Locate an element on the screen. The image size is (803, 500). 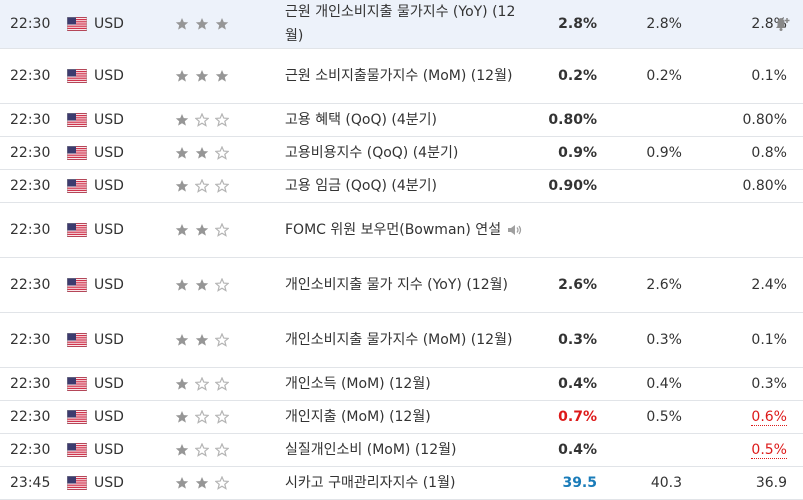
event-row: 22:30 USD FOMC 위원 보우먼(Bowman) 연설 is located at coordinates (401, 230).